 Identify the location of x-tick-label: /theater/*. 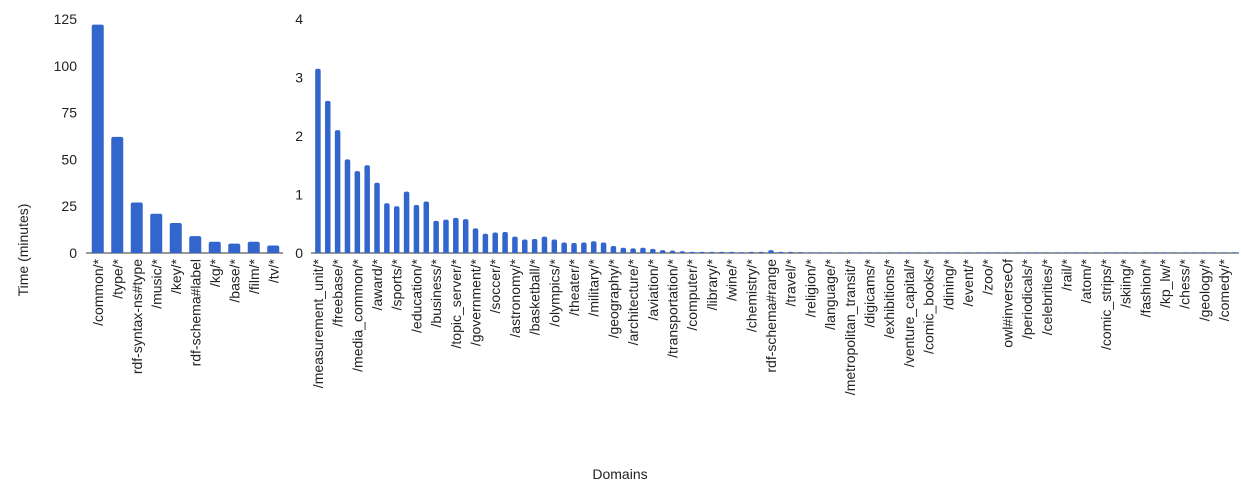
(574, 286).